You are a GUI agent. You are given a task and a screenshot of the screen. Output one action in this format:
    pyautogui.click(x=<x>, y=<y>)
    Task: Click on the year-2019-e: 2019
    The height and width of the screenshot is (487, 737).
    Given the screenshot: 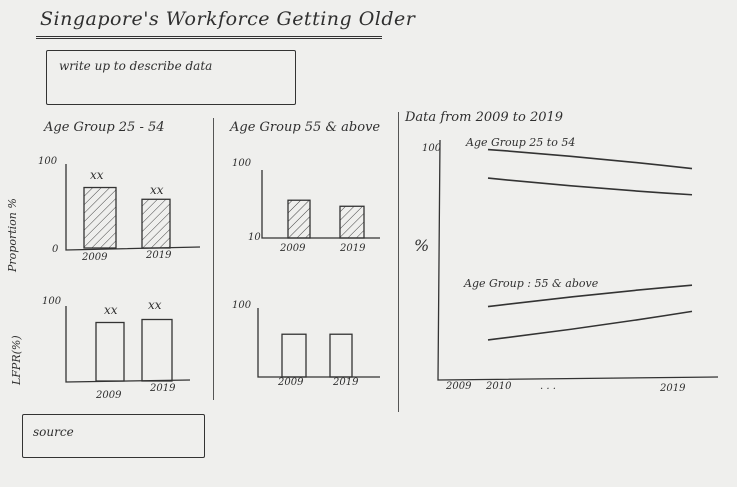 What is the action you would take?
    pyautogui.click(x=673, y=388)
    